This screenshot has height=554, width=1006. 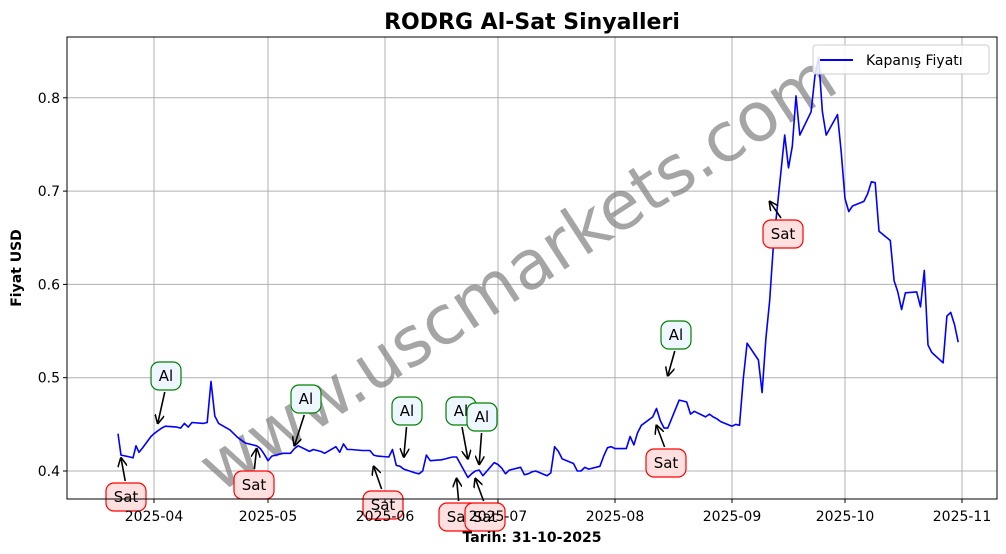 What do you see at coordinates (268, 517) in the screenshot?
I see `x-tick-label: 2025-05` at bounding box center [268, 517].